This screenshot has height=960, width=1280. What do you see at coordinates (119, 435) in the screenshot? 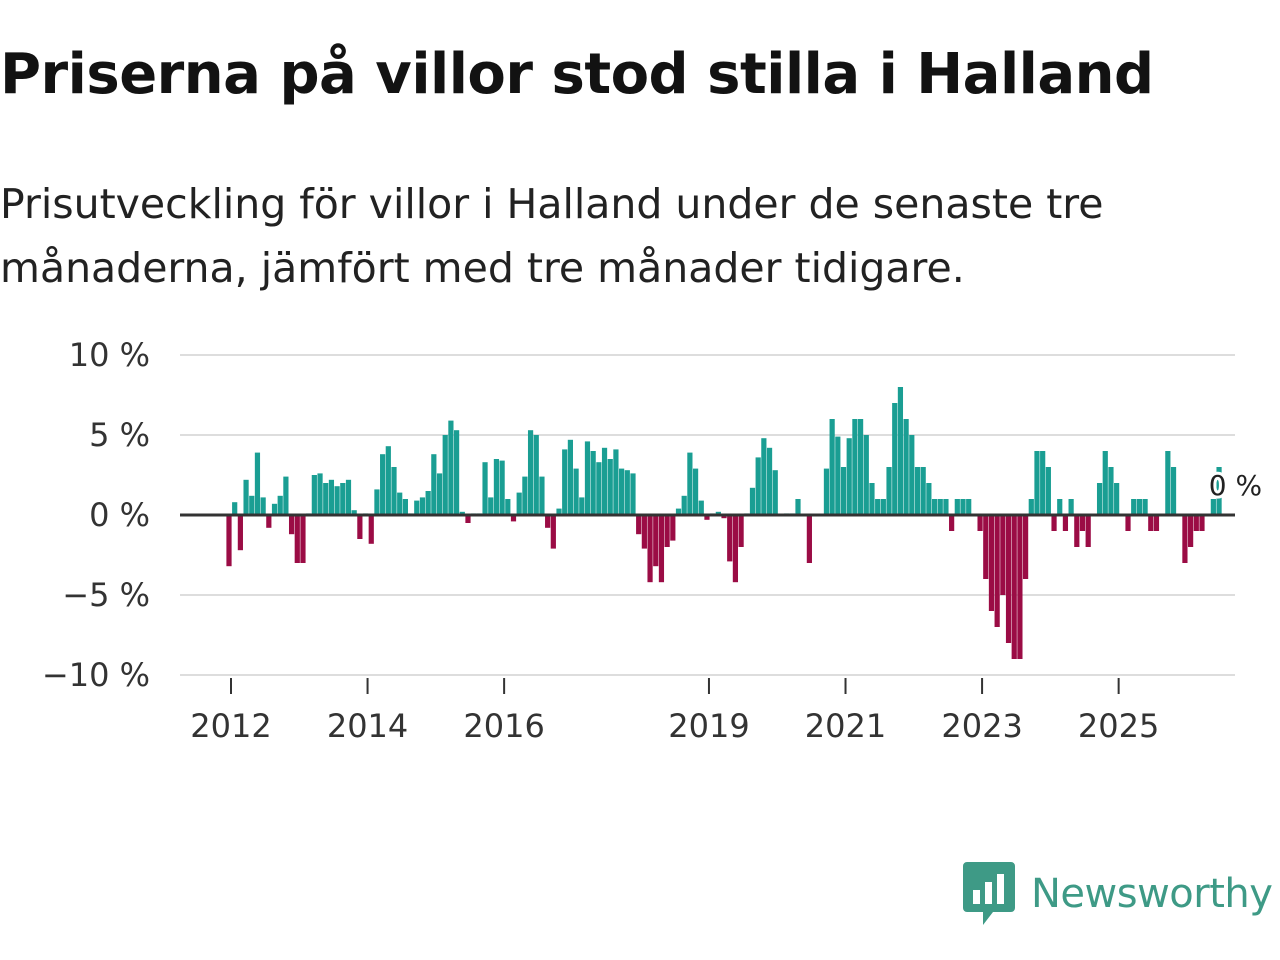
I see `y-tick-label: 5 %` at bounding box center [119, 435].